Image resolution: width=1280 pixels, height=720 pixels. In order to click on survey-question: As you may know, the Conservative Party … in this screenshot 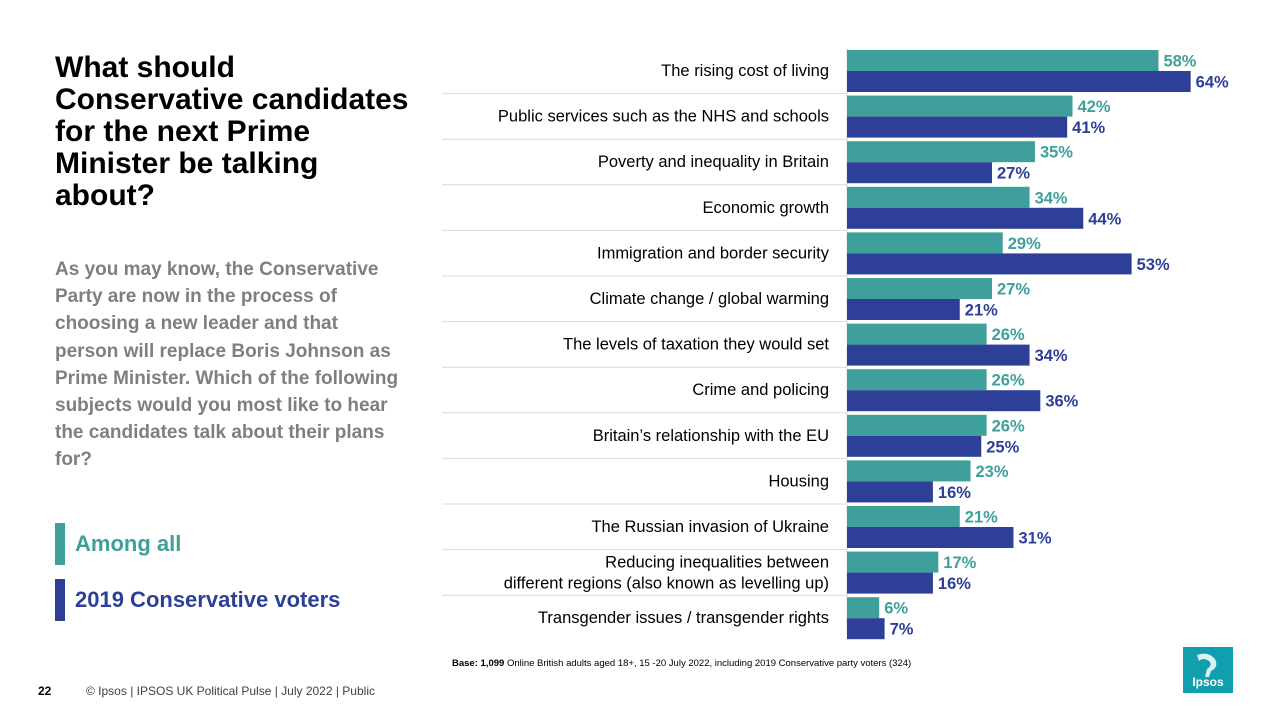, I will do `click(227, 365)`.